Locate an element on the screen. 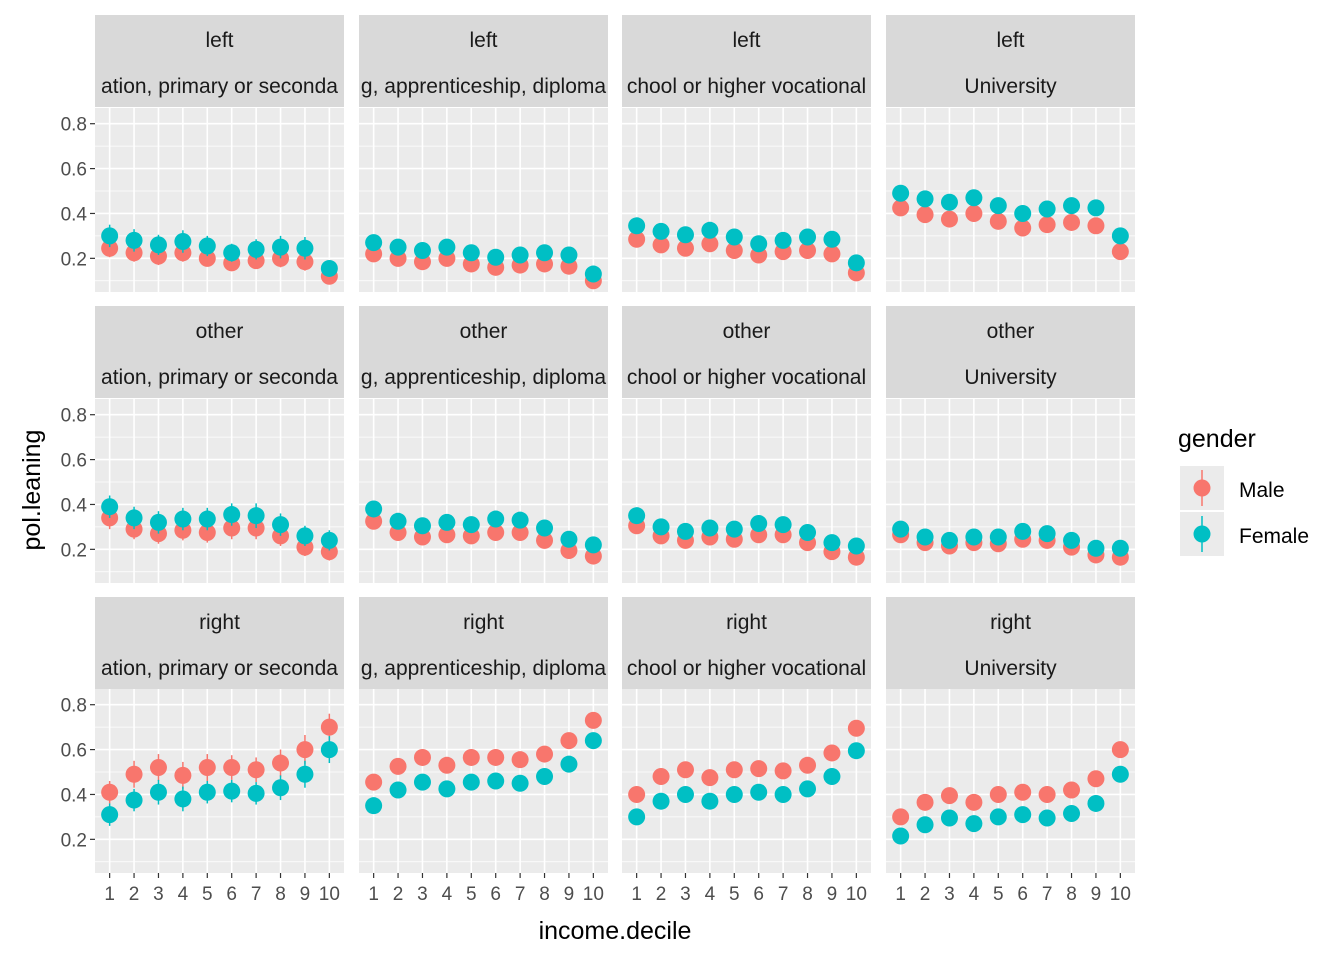 The width and height of the screenshot is (1344, 960). strip-col-label: ation, primary or seconda is located at coordinates (219, 377).